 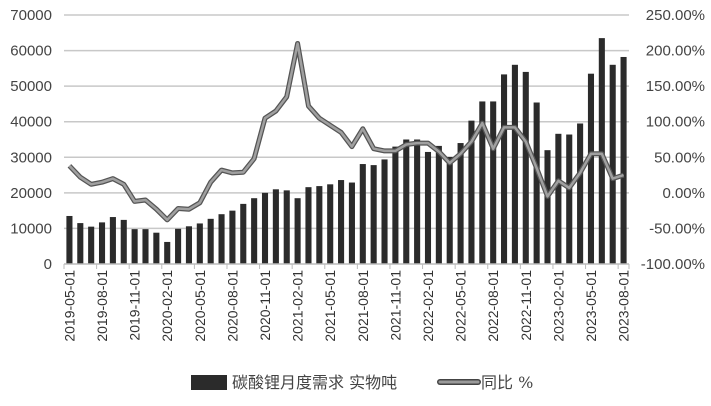 I want to click on x-tick-label: 2021-05-01, so click(x=330, y=306).